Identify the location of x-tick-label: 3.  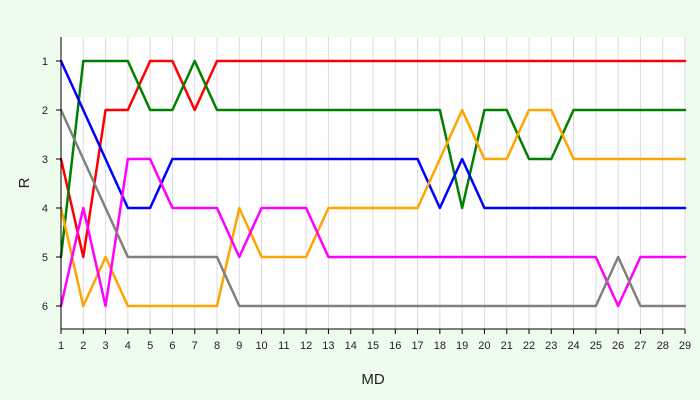
(106, 346).